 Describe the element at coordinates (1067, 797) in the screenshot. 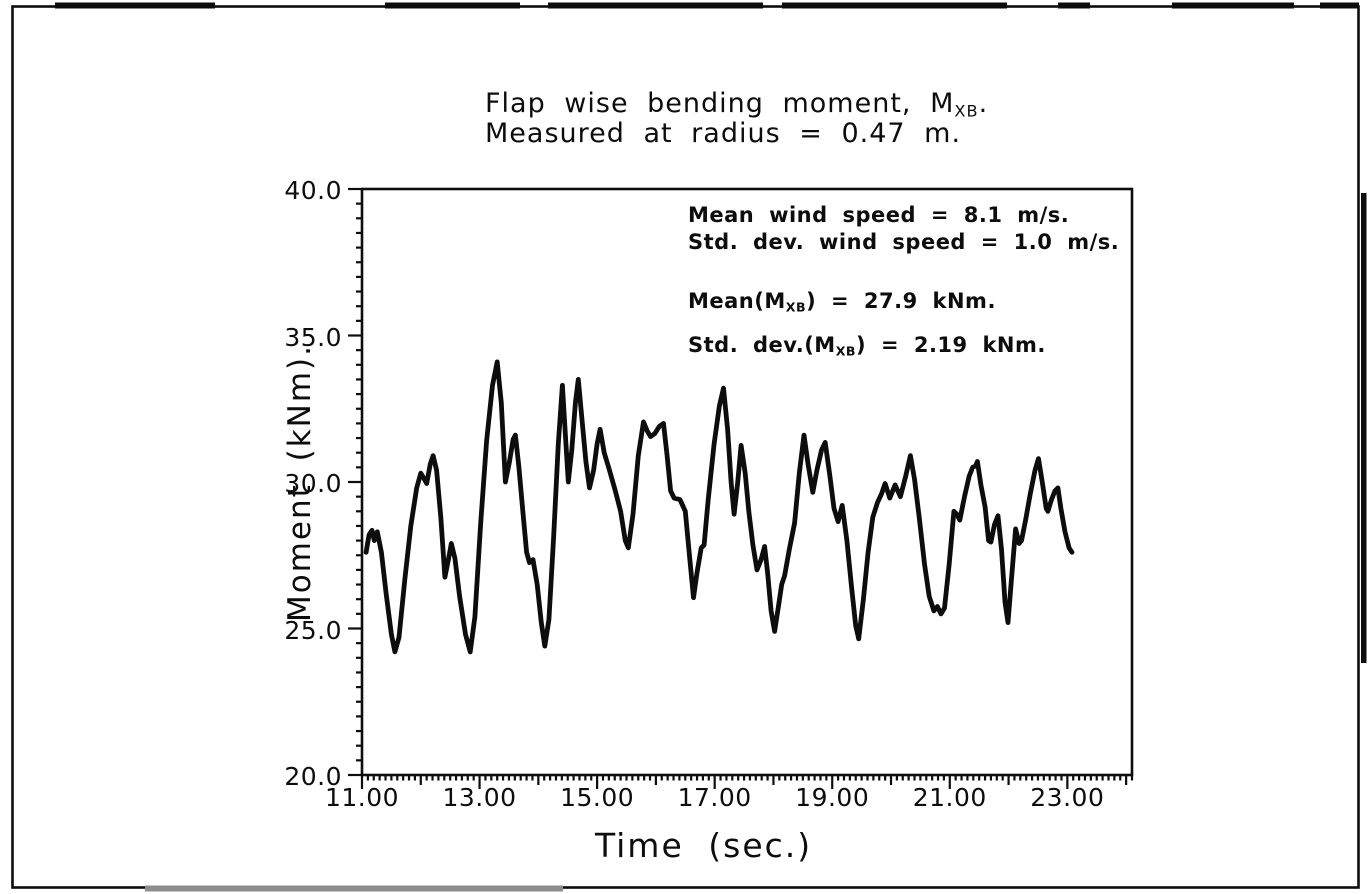

I see `x-tick-label: 23.00` at that location.